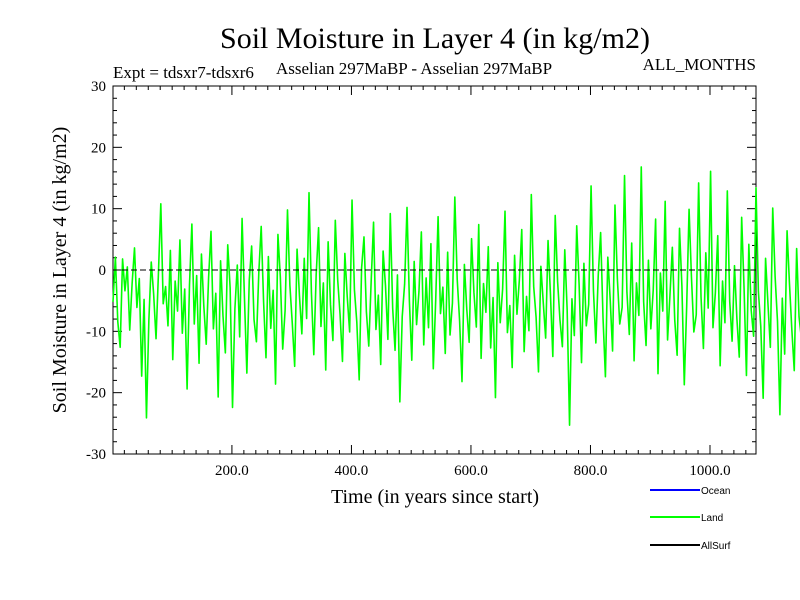 This screenshot has width=800, height=600. Describe the element at coordinates (98, 210) in the screenshot. I see `y-tick-label: 10` at that location.